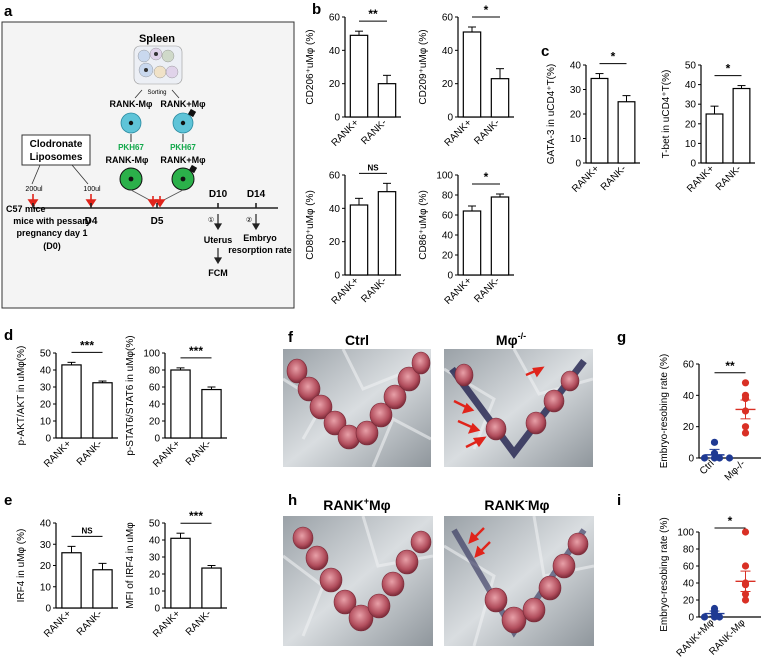 The height and width of the screenshot is (663, 767). I want to click on dose-2: 100ul, so click(92, 189).